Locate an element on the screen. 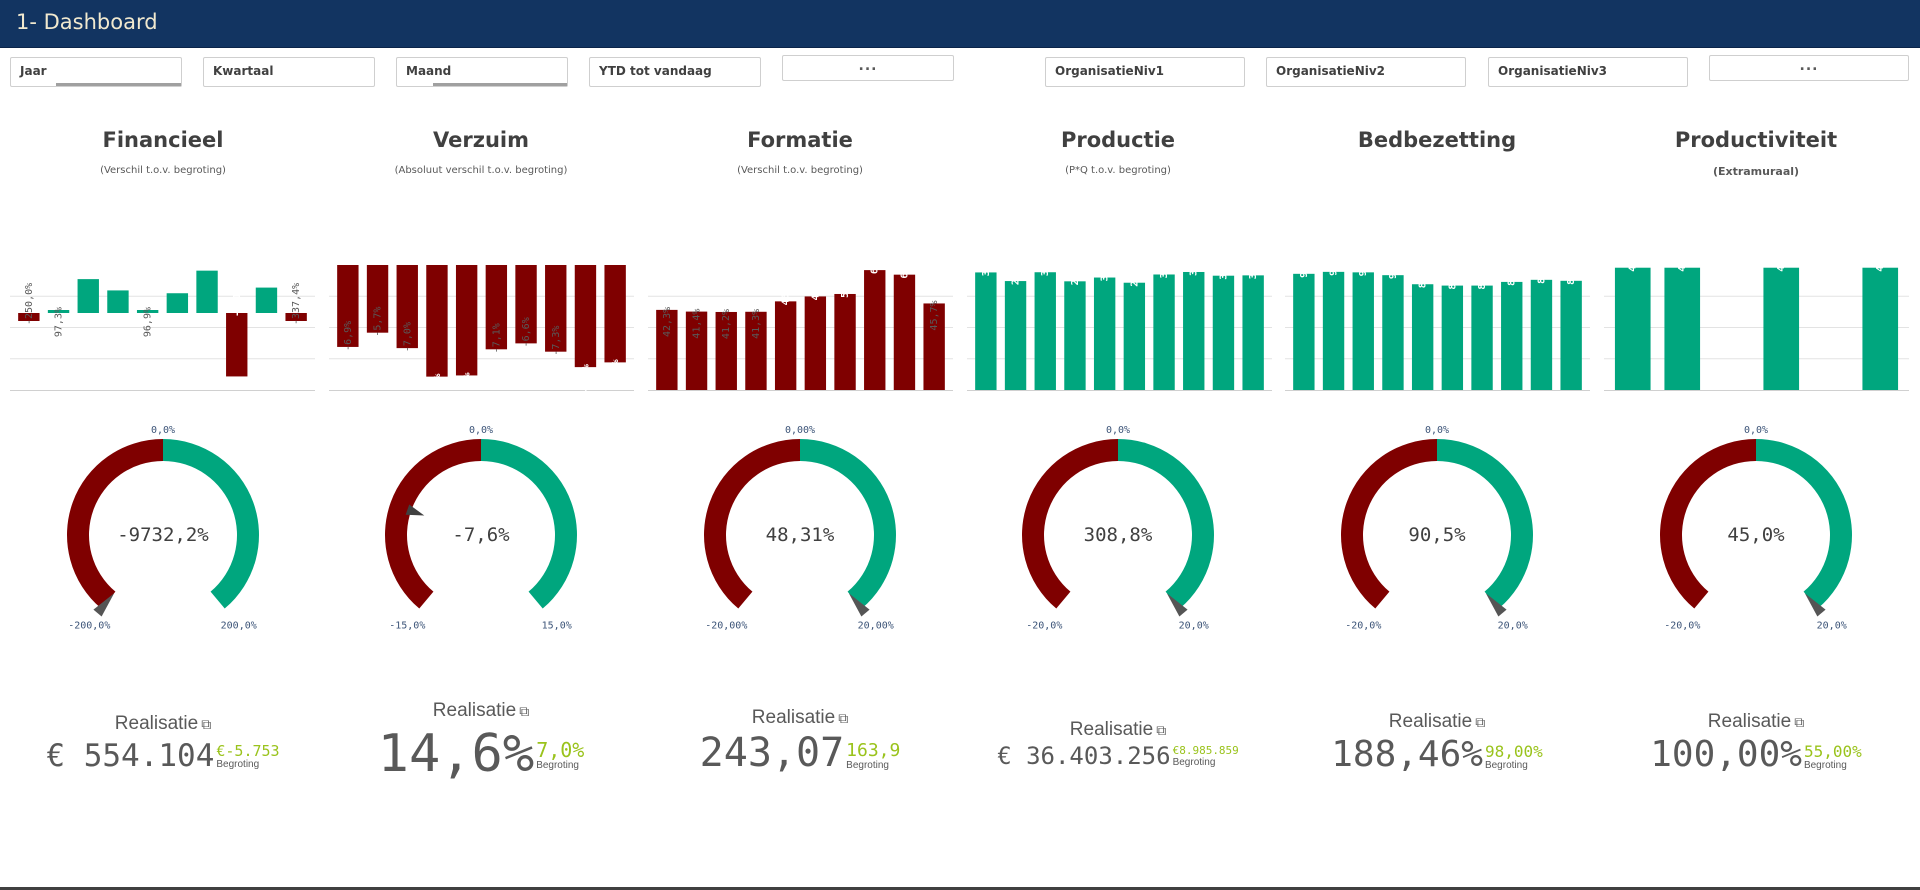 This screenshot has width=1920, height=890. realisatie-value: € 36.403.256 is located at coordinates (1084, 756).